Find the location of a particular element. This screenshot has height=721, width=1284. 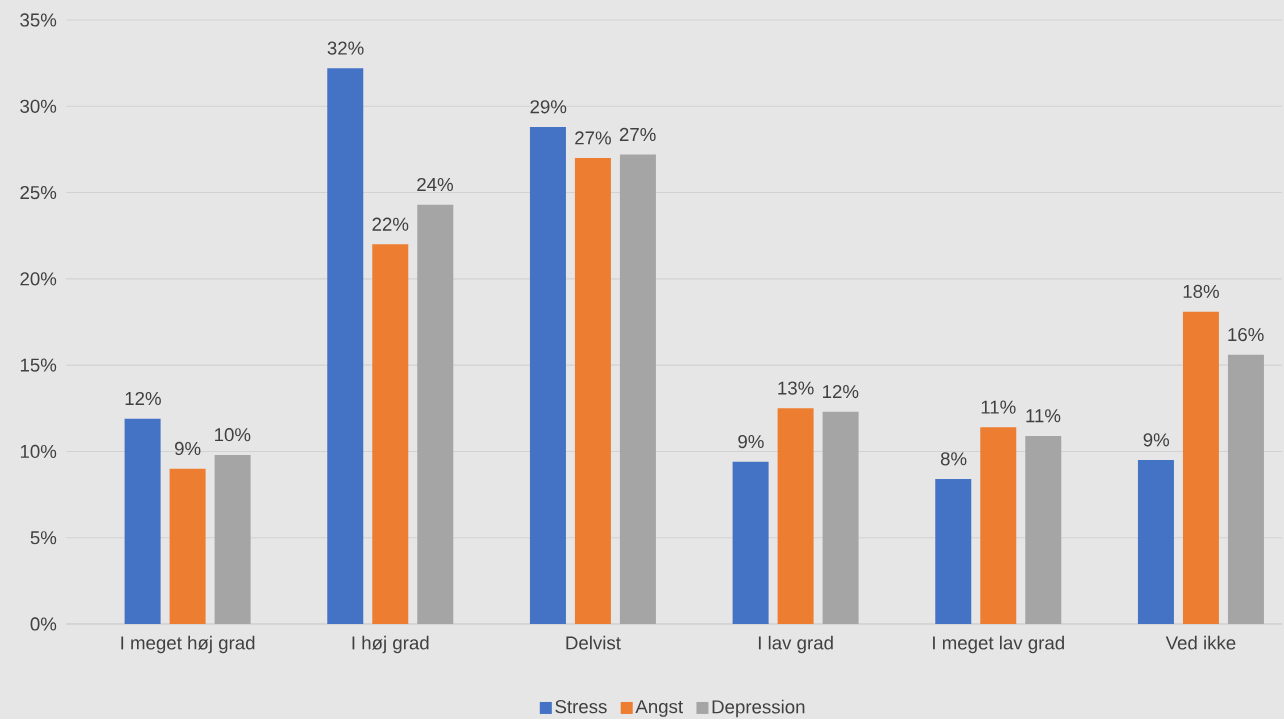

data-label: 32% is located at coordinates (345, 48).